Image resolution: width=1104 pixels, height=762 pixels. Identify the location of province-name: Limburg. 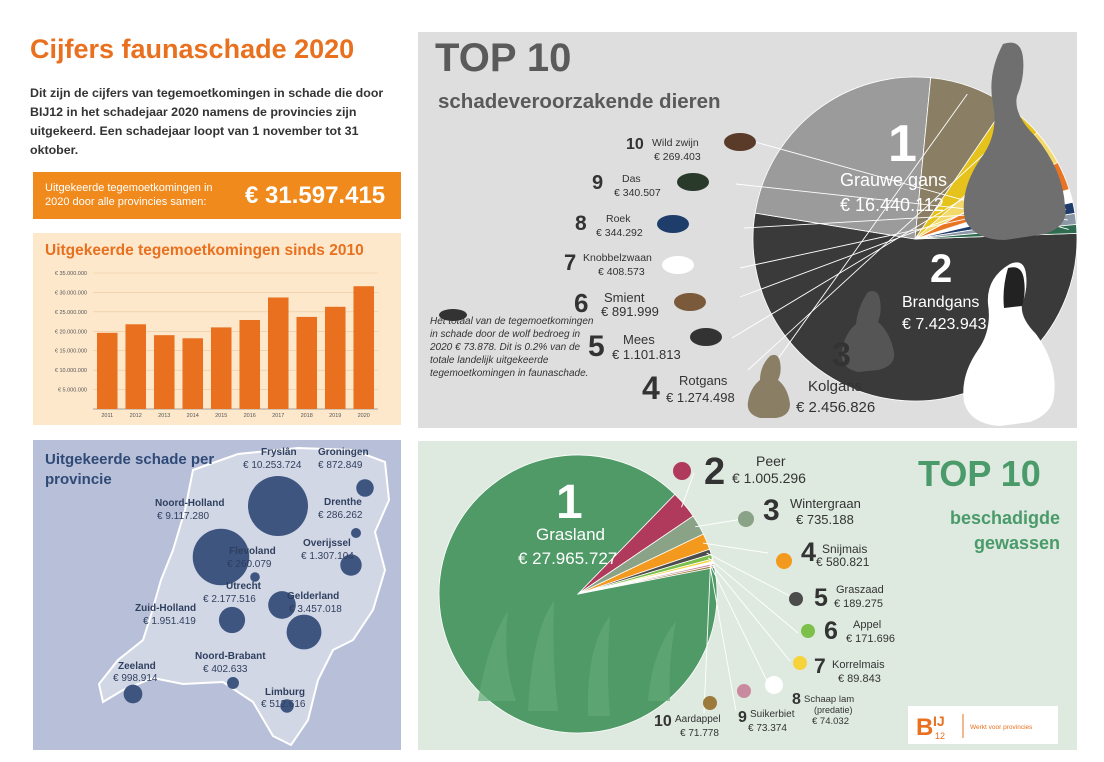
(285, 692).